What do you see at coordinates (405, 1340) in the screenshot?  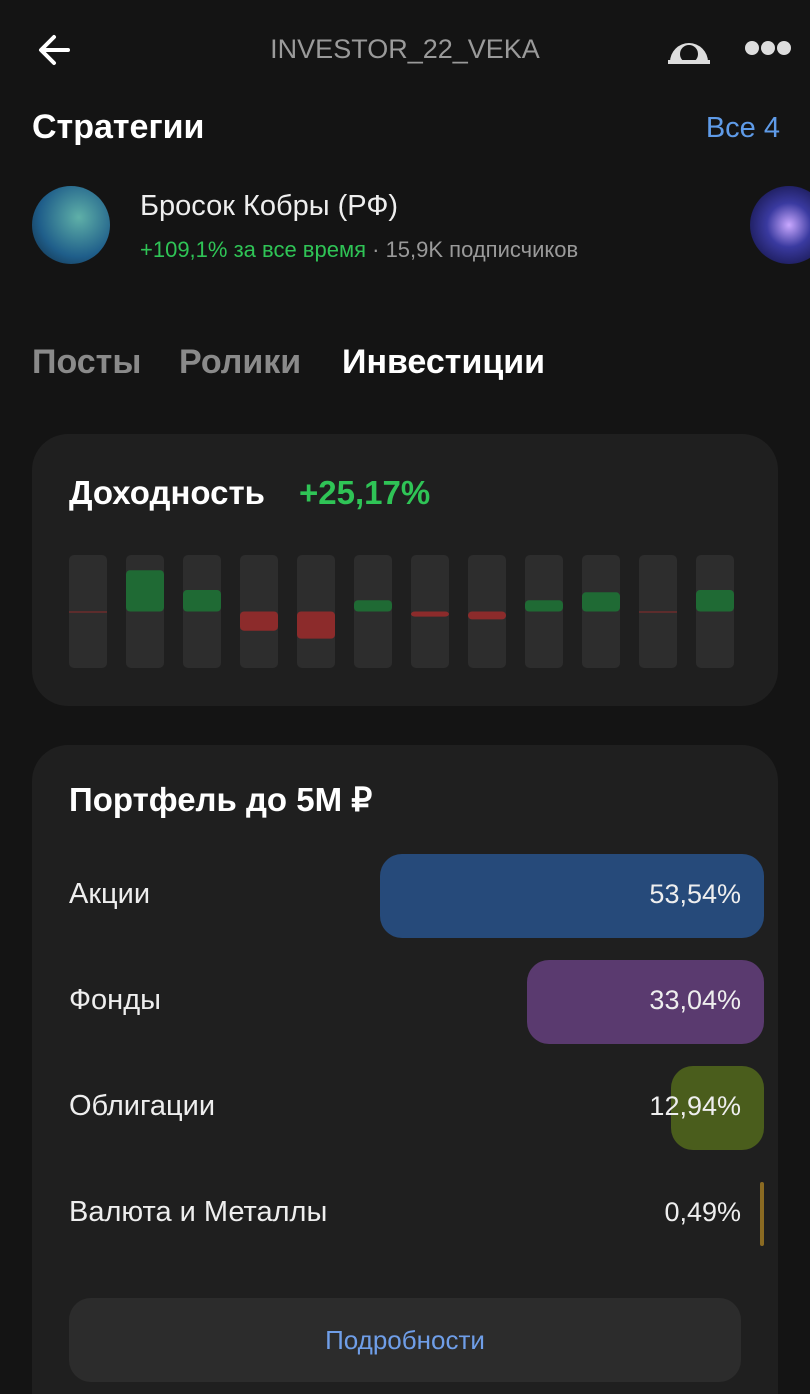 I see `details-button: Подробности` at bounding box center [405, 1340].